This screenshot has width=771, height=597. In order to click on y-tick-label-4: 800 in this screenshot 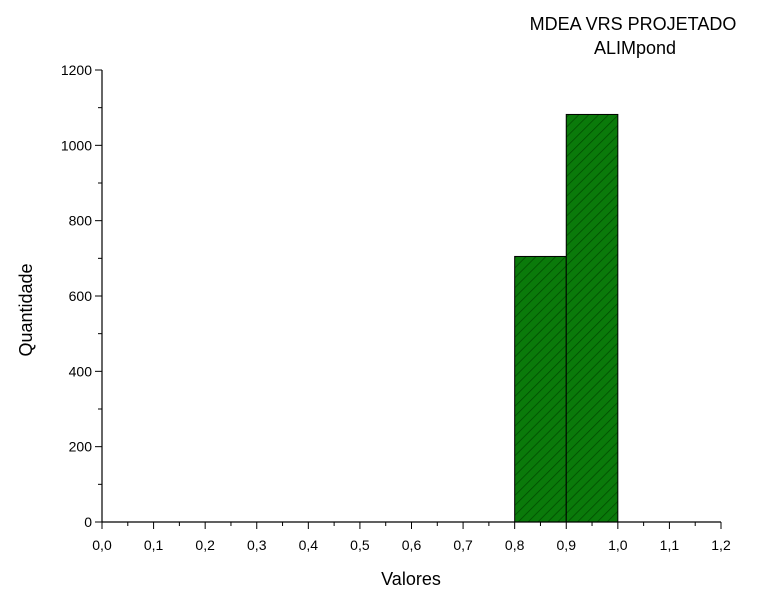, I will do `click(81, 221)`.